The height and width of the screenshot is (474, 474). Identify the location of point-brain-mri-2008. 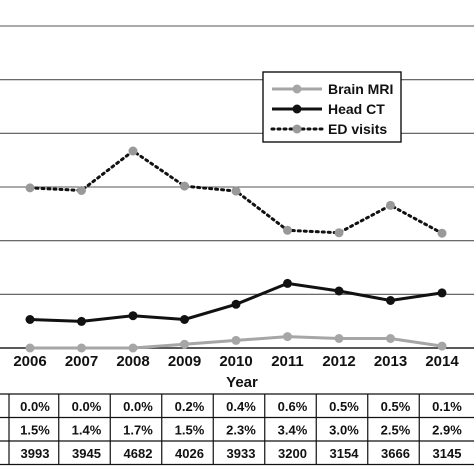
(133, 348).